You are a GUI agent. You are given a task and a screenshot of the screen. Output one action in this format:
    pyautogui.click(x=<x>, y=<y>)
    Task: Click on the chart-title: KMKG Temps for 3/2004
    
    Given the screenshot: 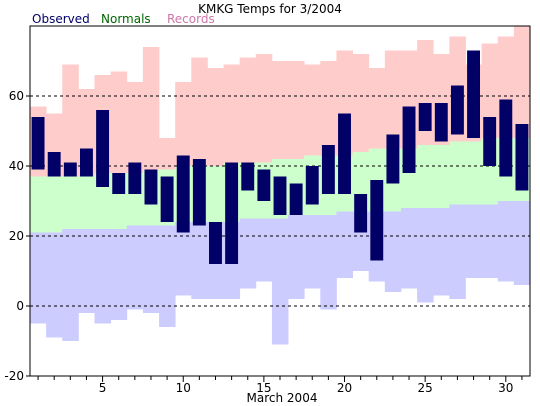 What is the action you would take?
    pyautogui.click(x=270, y=9)
    